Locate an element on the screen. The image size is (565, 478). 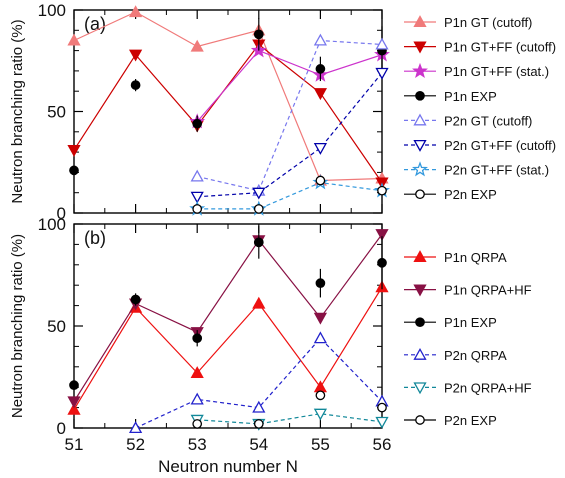
y-tick-label: 0 is located at coordinates (61, 213).